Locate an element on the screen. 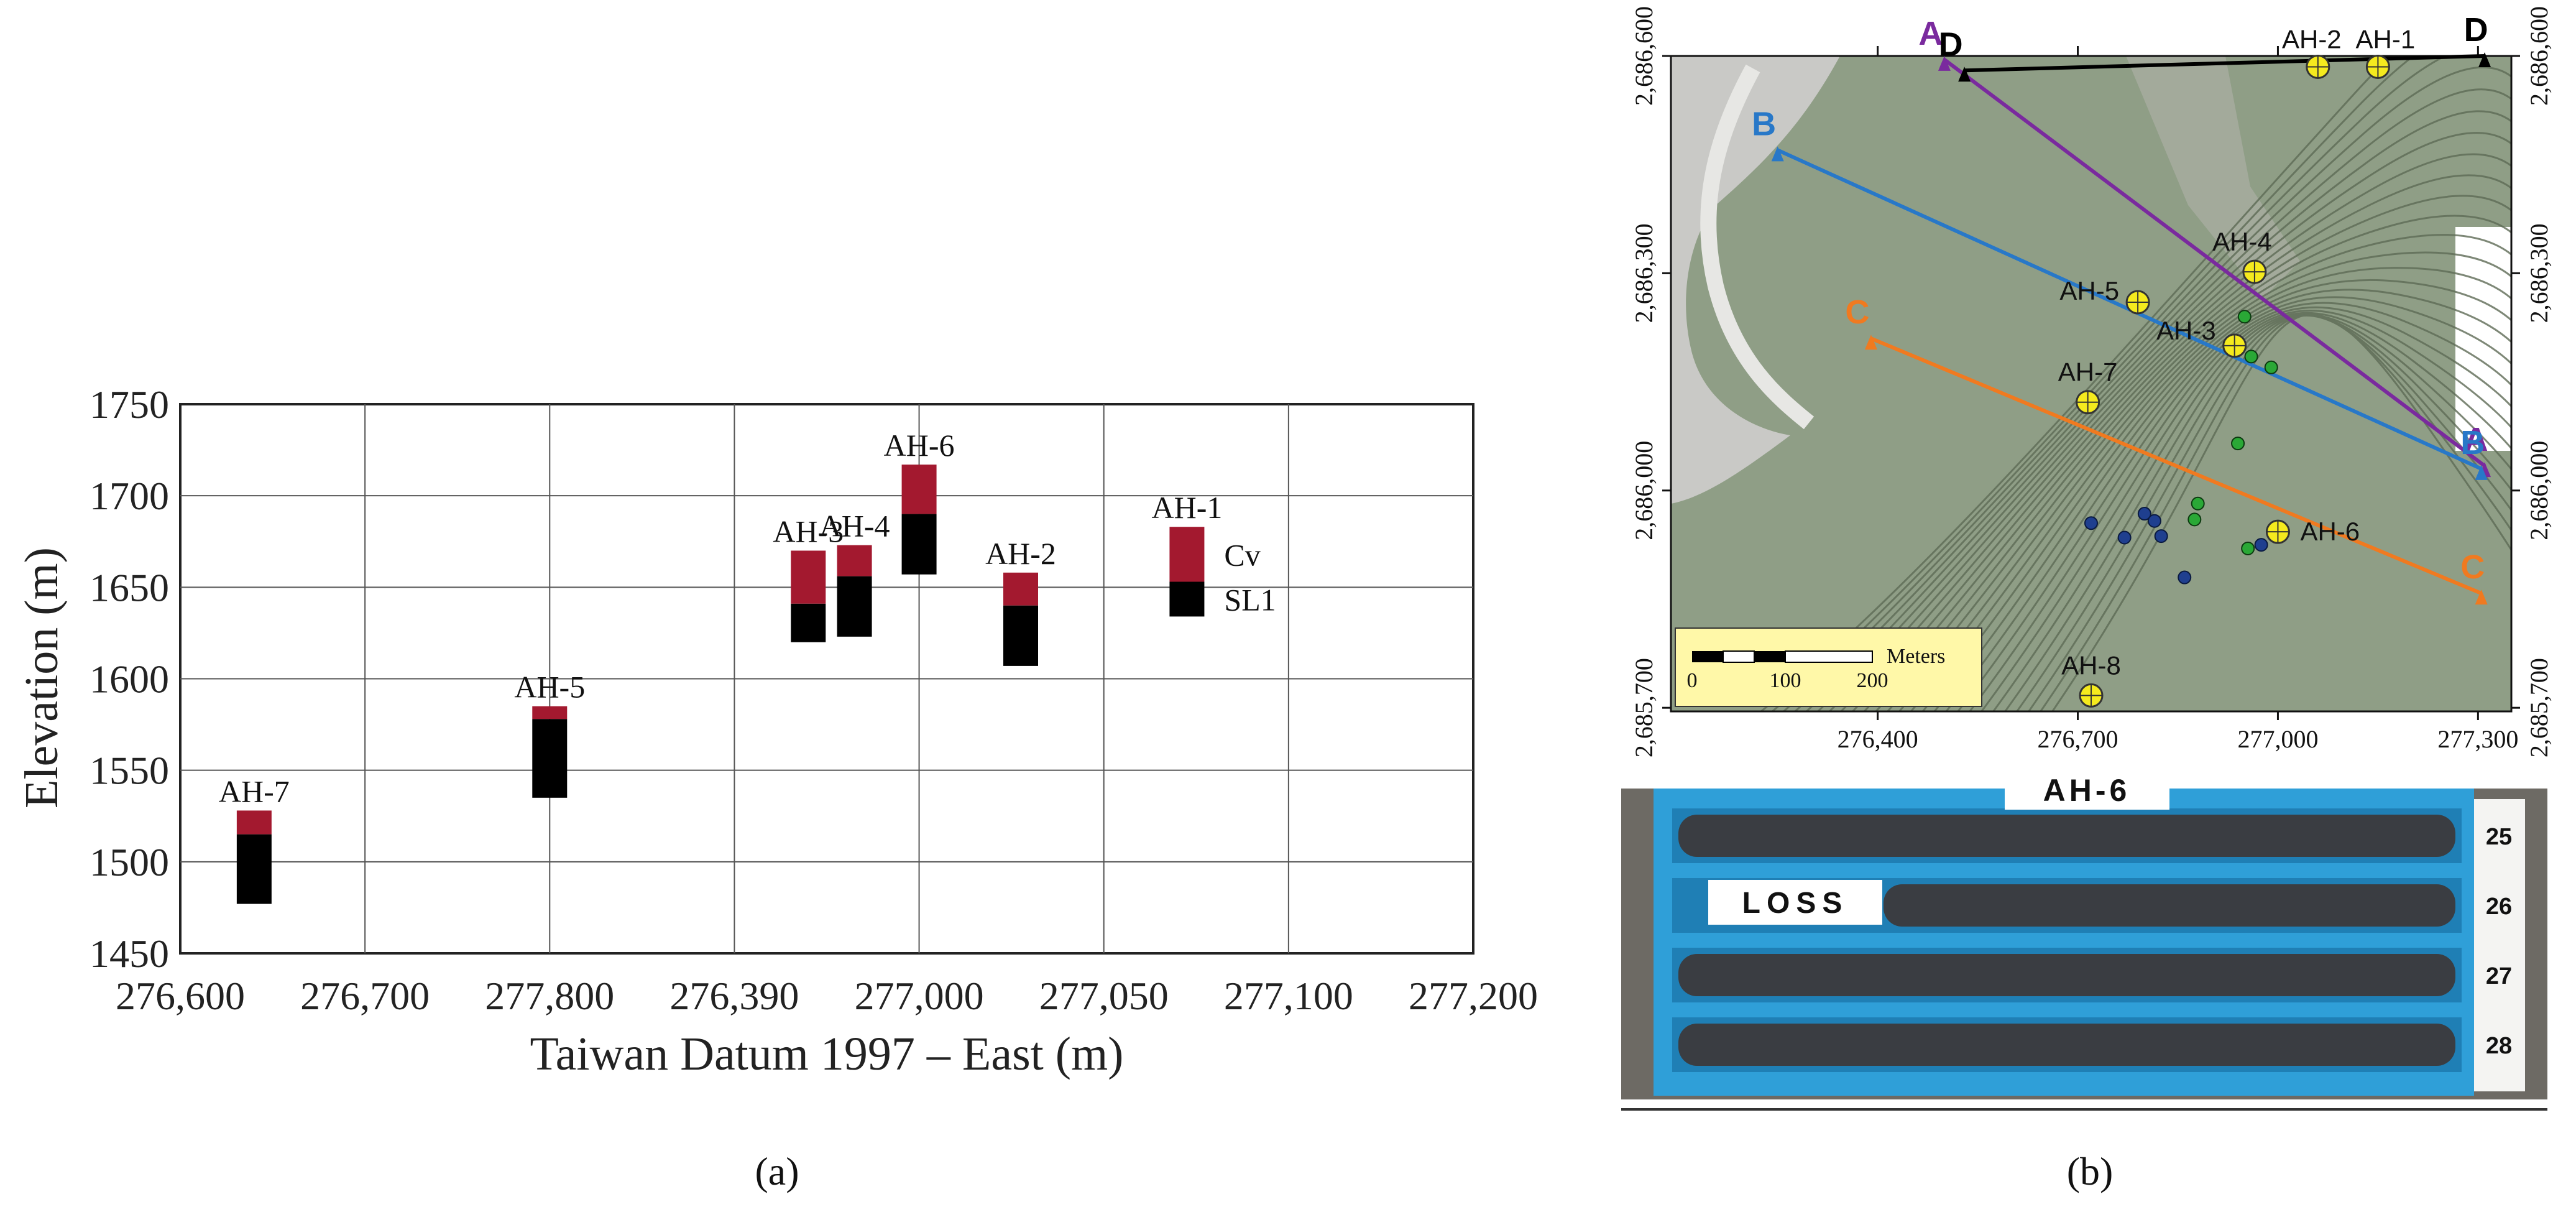 The image size is (2576, 1212). village-area is located at coordinates (2213, 177).